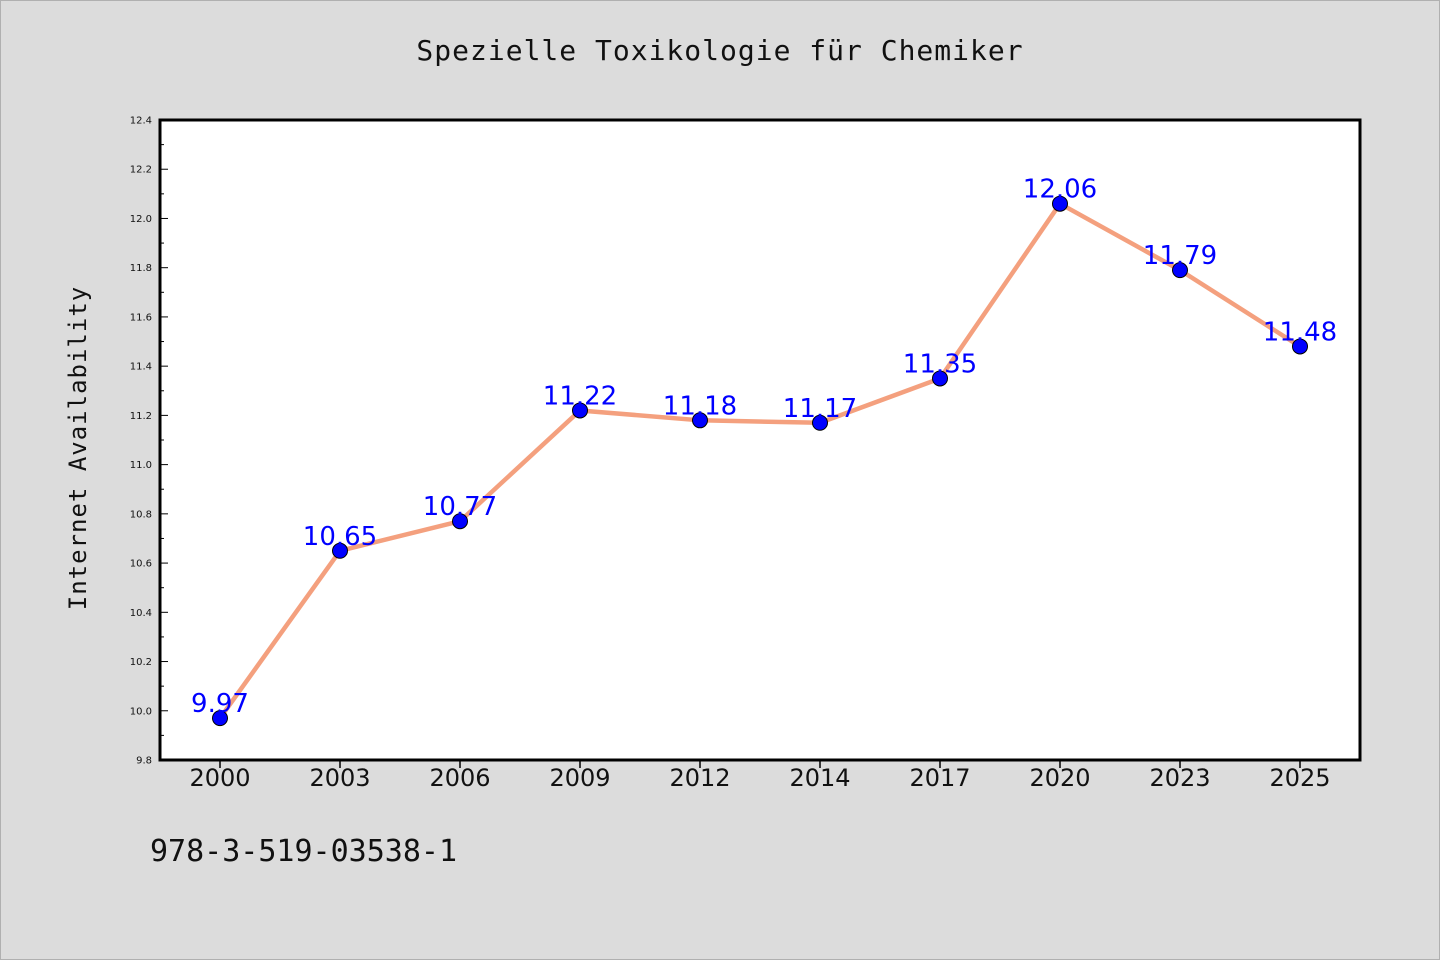 The image size is (1440, 960). I want to click on isbn-footer: 978-3-519-03538-1, so click(304, 851).